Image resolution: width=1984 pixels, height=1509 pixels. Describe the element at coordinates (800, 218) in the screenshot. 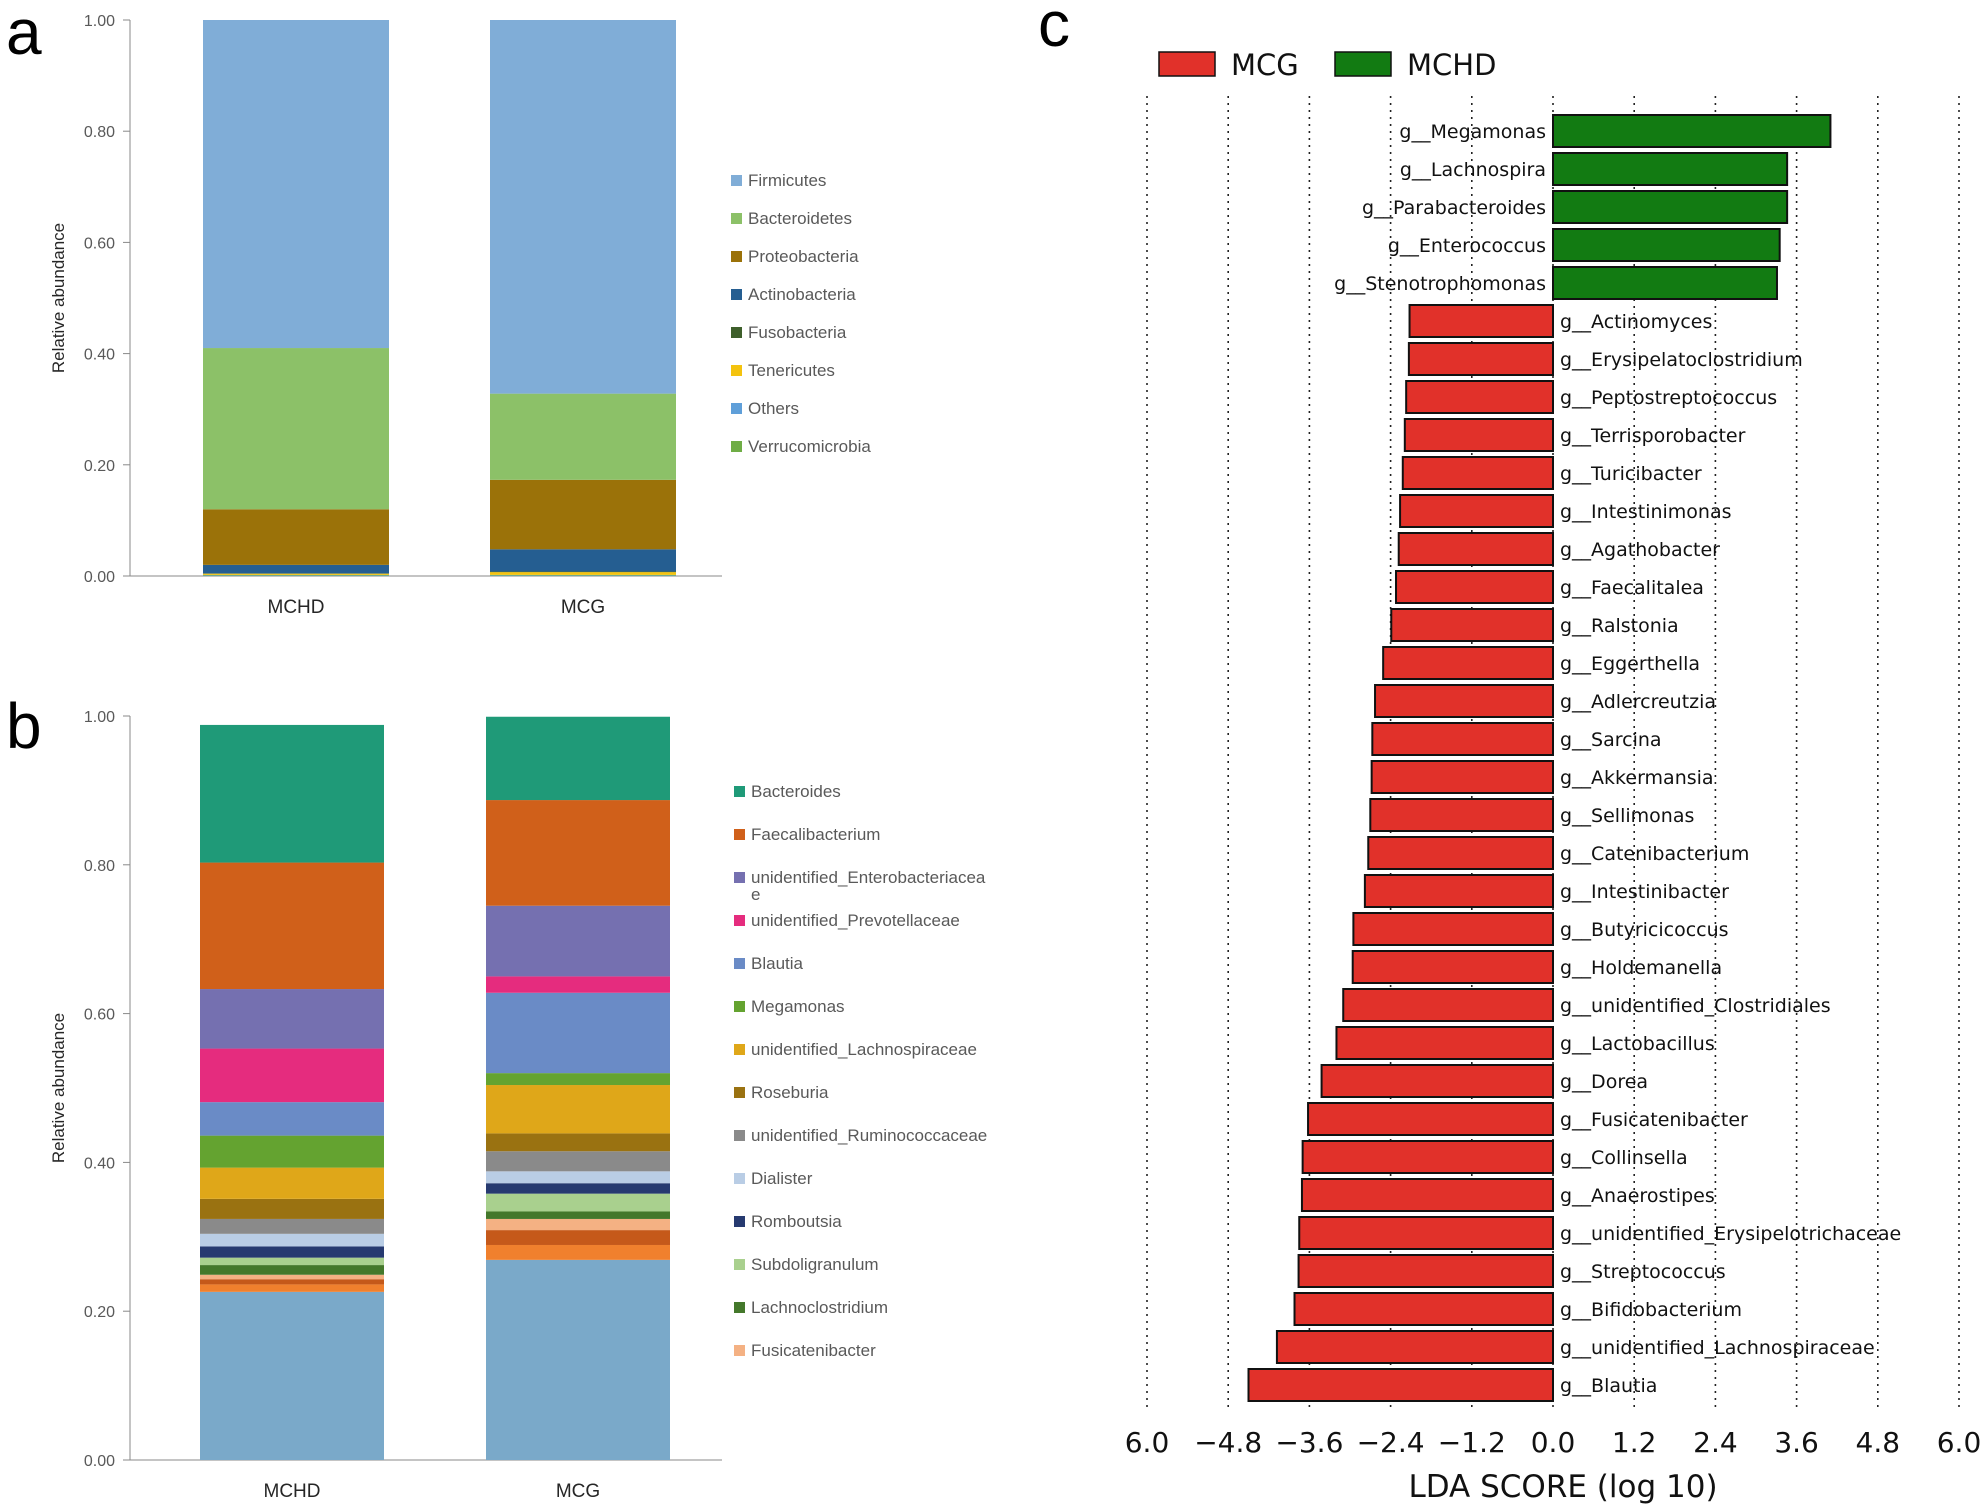

I see `chart-a-legend-label-bacteroidetes: Bacteroidetes` at that location.